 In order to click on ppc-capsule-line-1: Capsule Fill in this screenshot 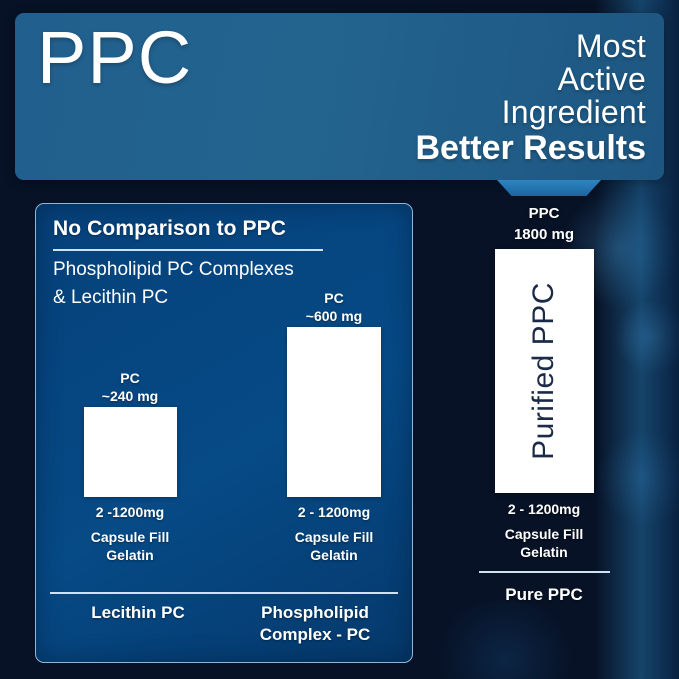, I will do `click(544, 534)`.